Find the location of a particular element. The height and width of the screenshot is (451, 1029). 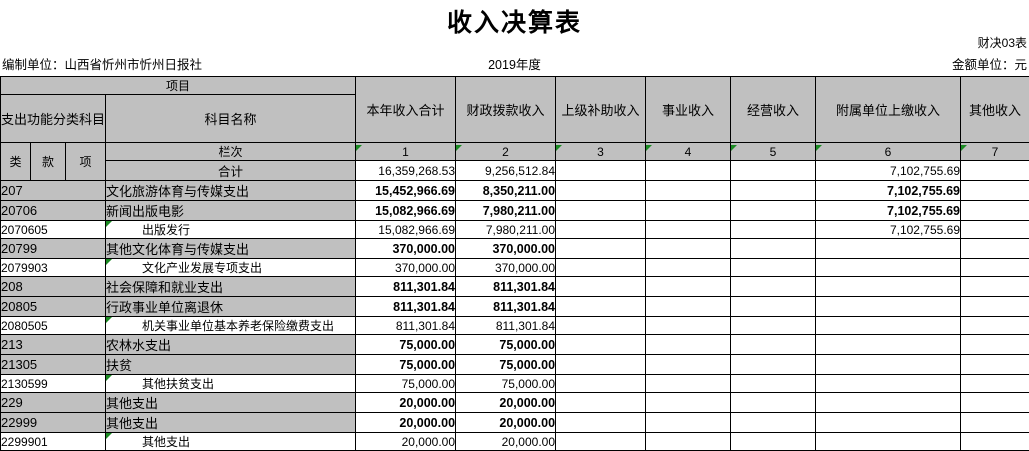

meta-row: 编制单位：山西省忻州市忻州日报社 2019年度 金额单位：元 is located at coordinates (514, 65).